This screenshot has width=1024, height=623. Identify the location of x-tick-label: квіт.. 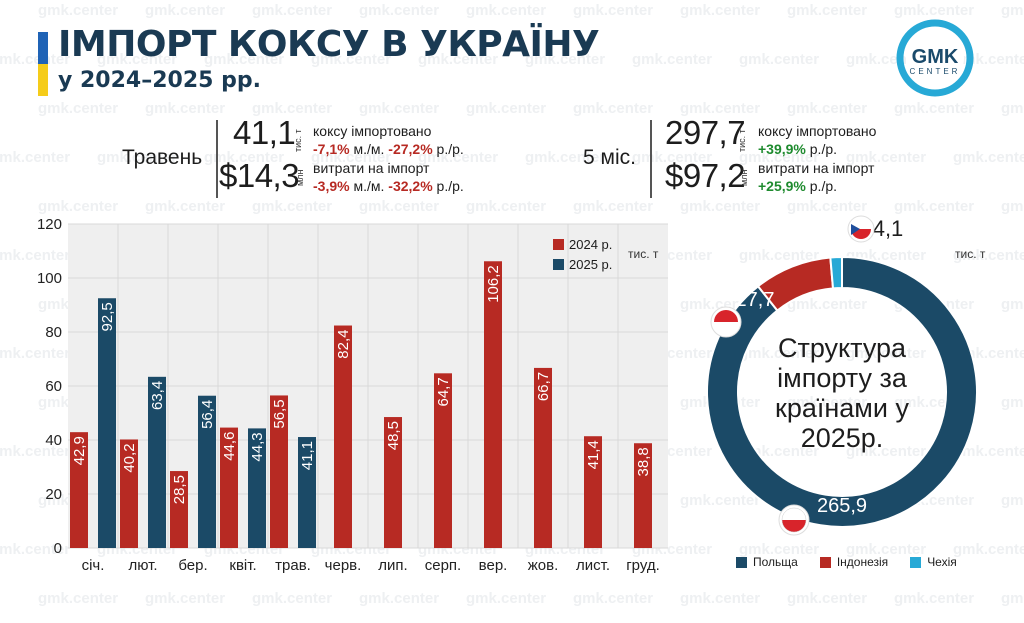
(242, 565).